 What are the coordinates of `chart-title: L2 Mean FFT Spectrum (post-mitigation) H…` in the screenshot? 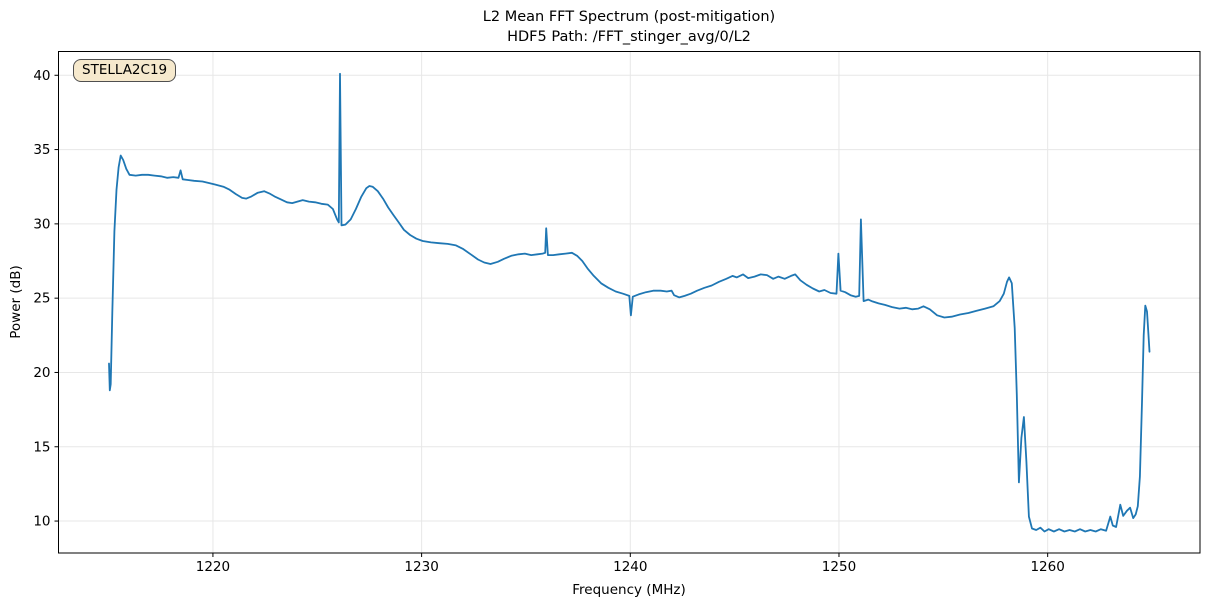 It's located at (629, 27).